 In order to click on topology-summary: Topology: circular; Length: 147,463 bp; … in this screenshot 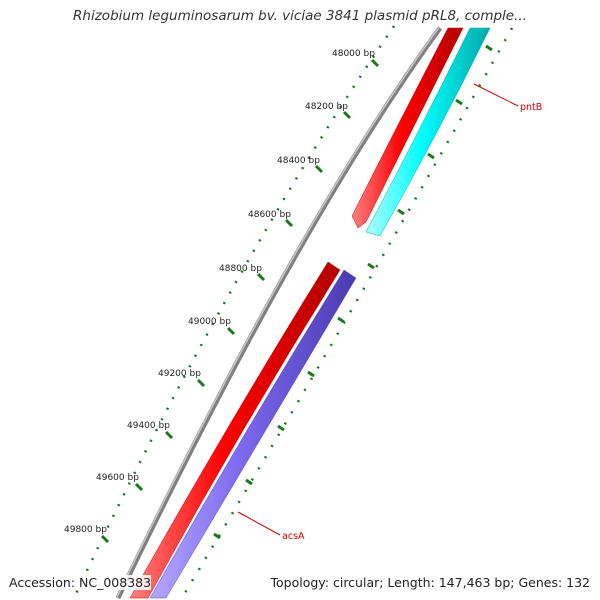, I will do `click(430, 582)`.